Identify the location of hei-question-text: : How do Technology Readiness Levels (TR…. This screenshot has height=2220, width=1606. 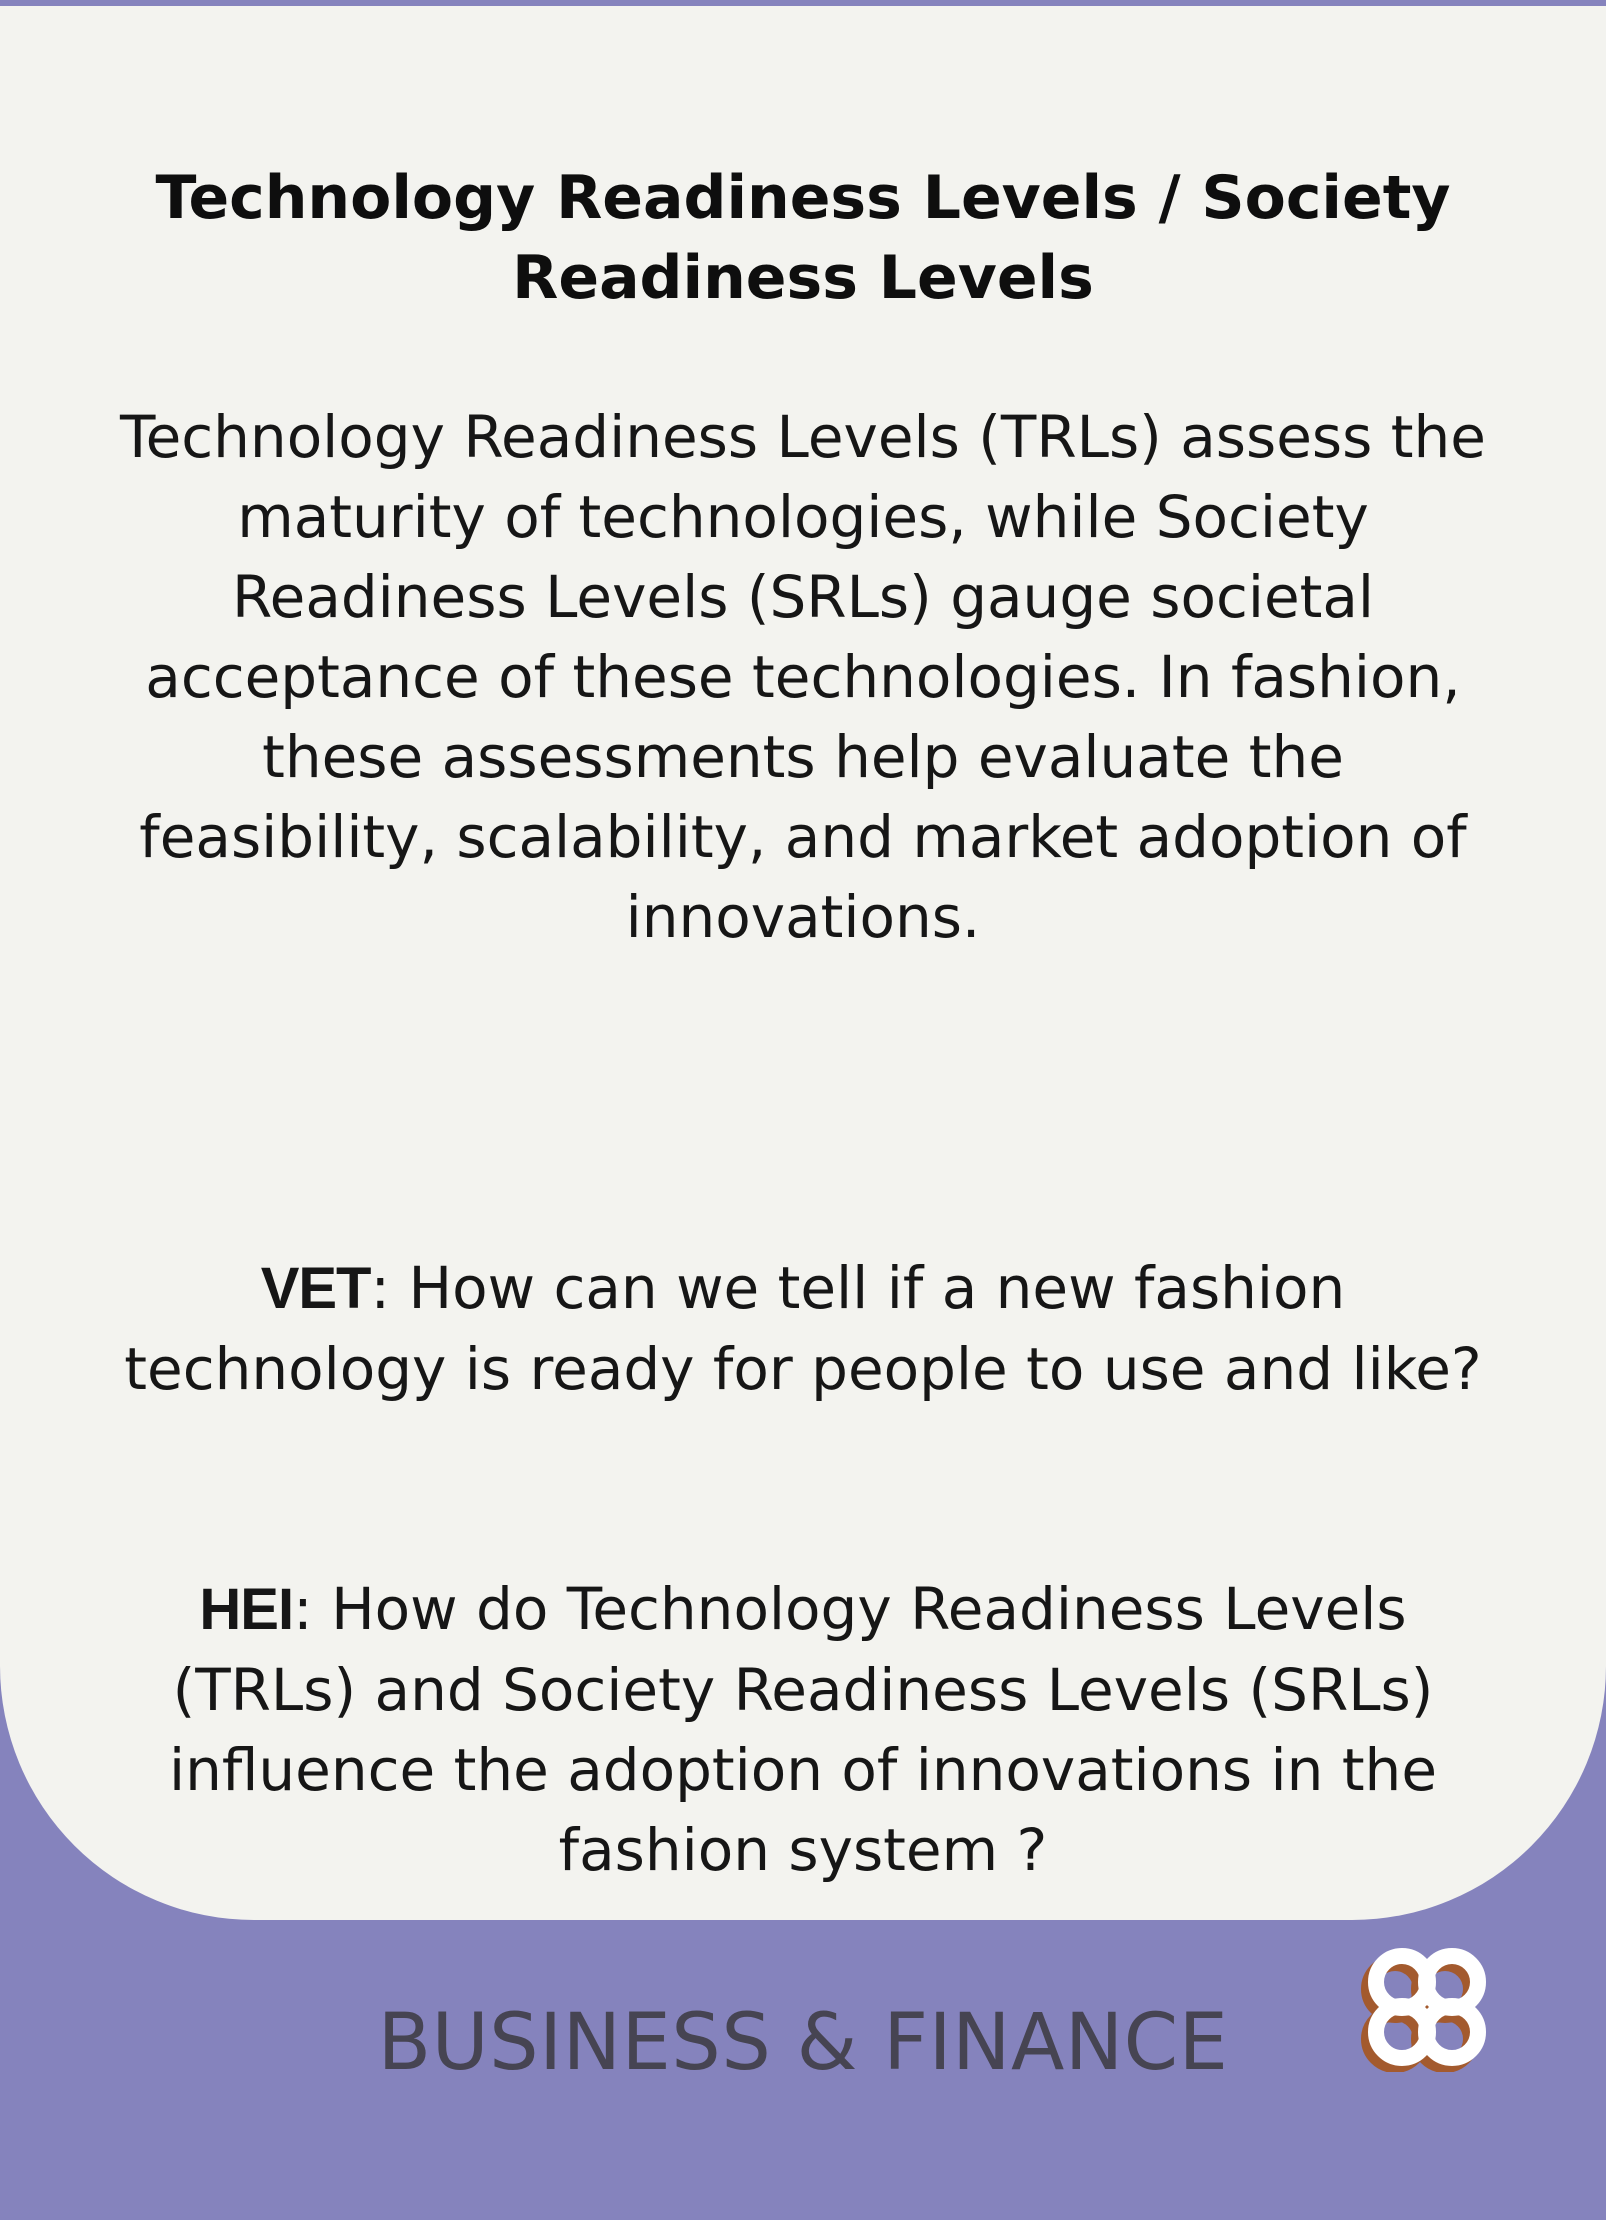
(802, 1729).